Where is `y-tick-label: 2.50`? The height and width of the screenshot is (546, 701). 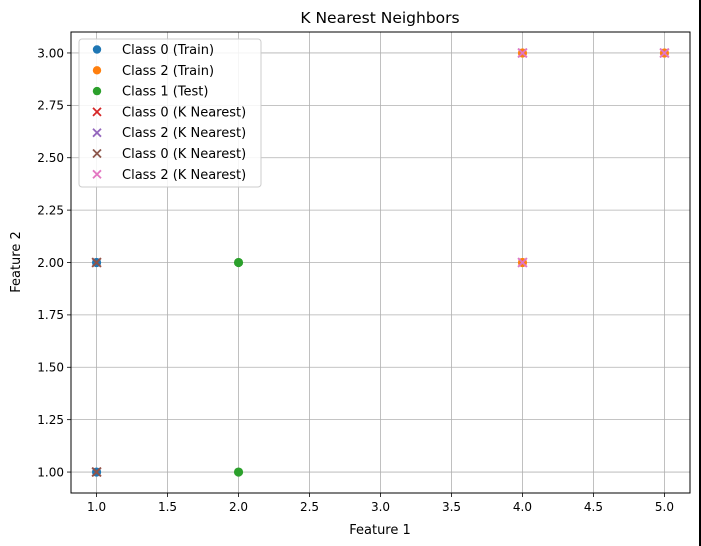
y-tick-label: 2.50 is located at coordinates (50, 158).